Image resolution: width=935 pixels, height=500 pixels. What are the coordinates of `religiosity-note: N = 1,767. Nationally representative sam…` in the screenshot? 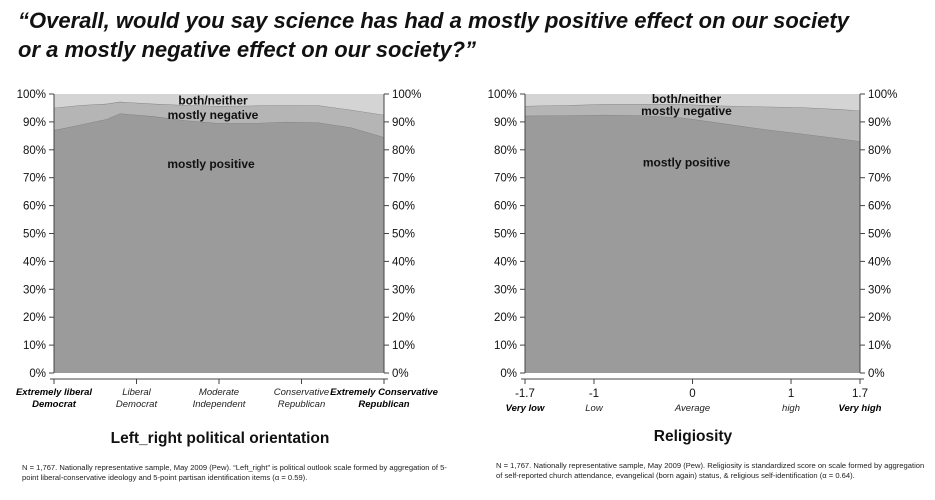 It's located at (710, 470).